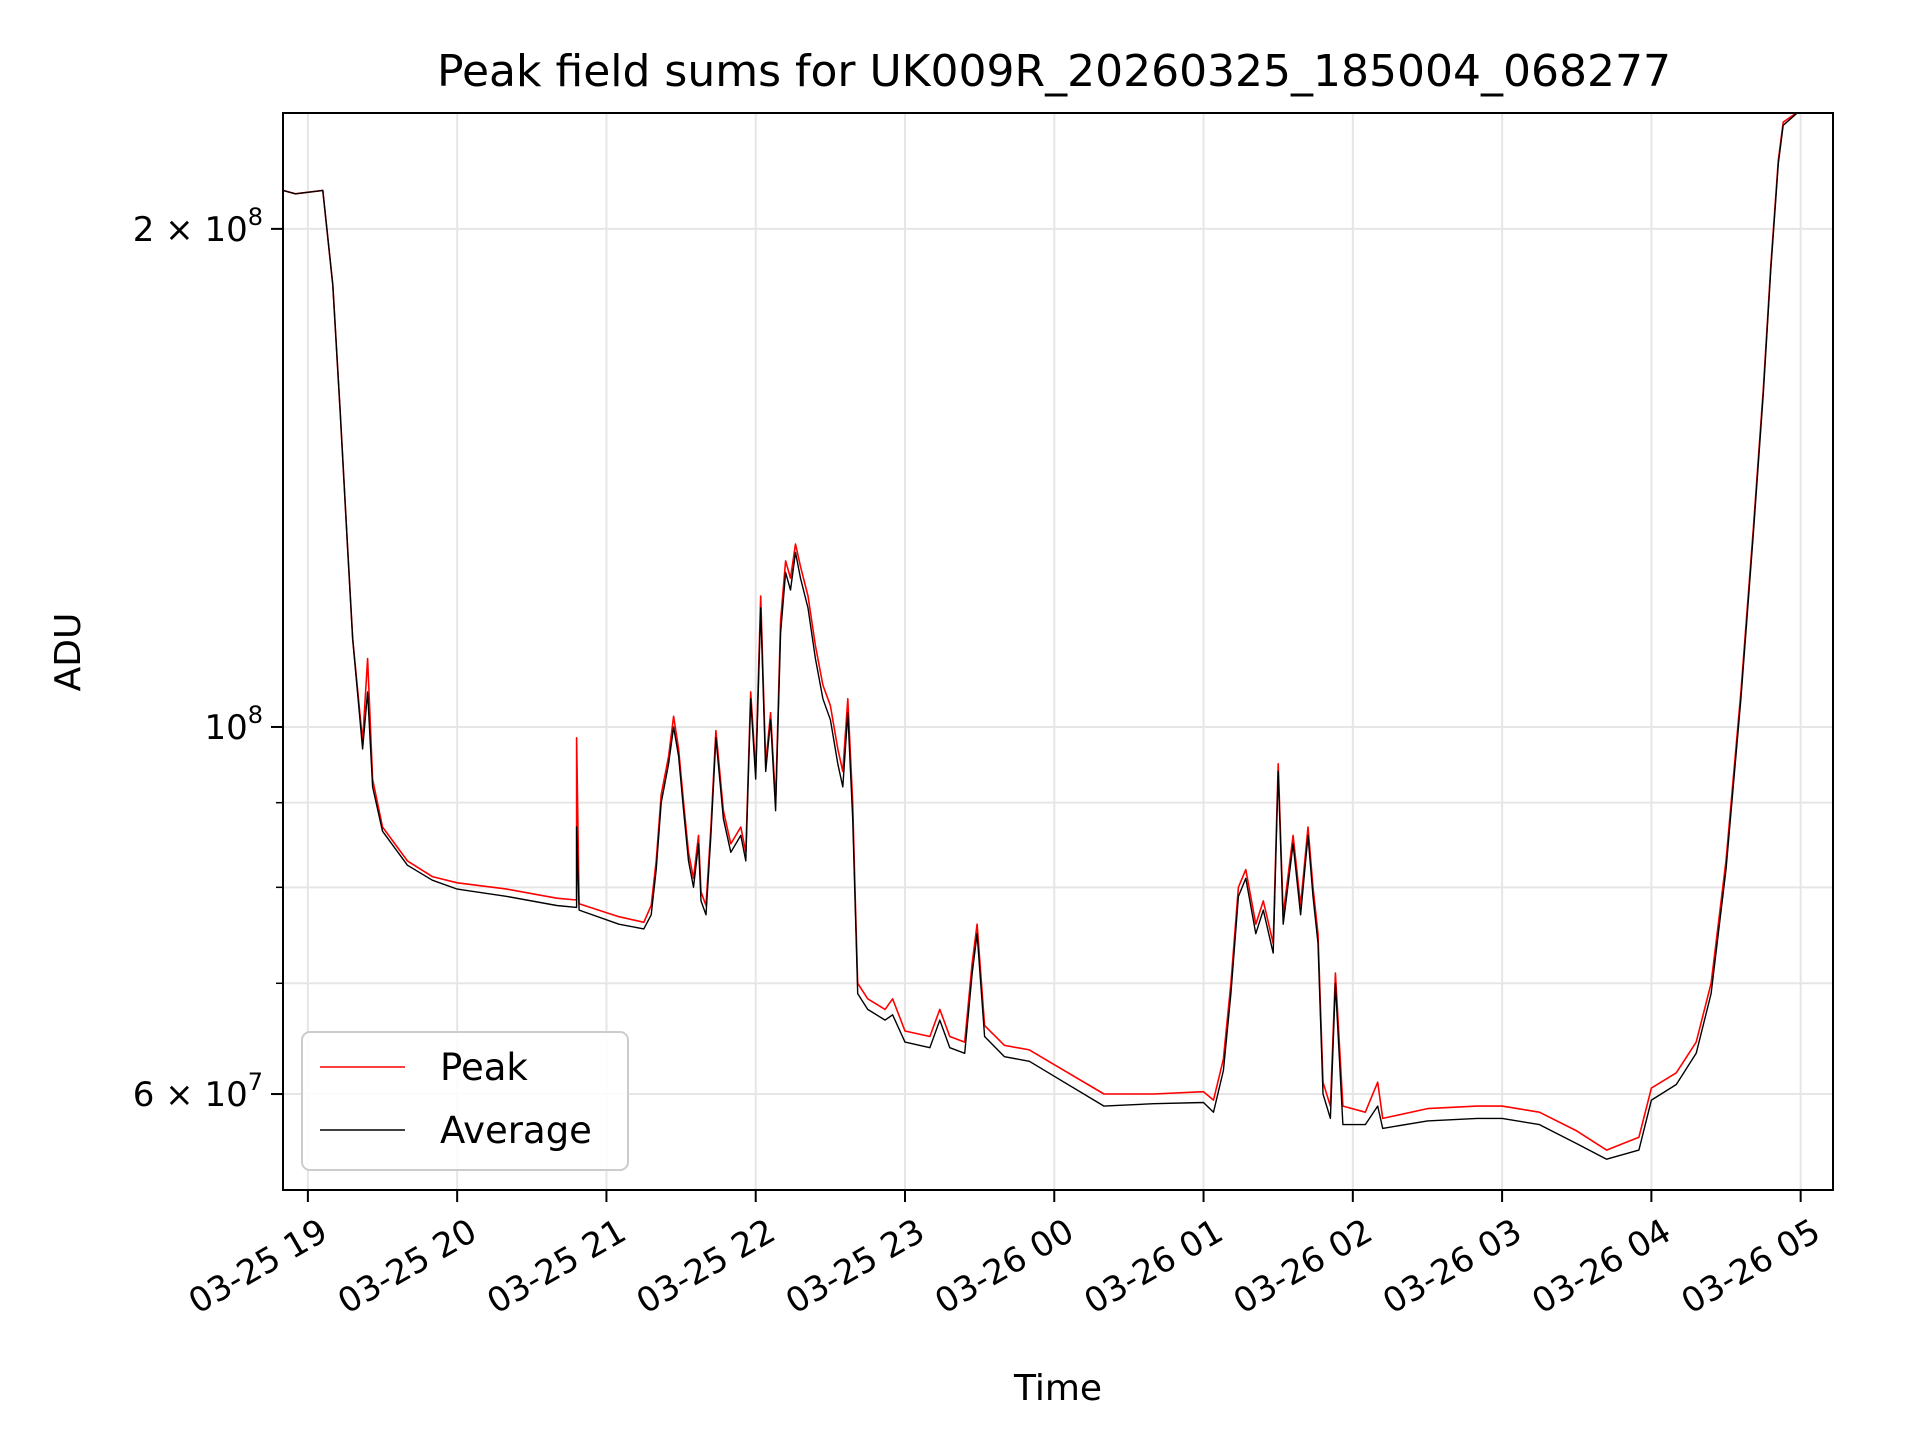 The width and height of the screenshot is (1920, 1444). What do you see at coordinates (198, 1091) in the screenshot?
I see `y-tick-label: 6 × 107` at bounding box center [198, 1091].